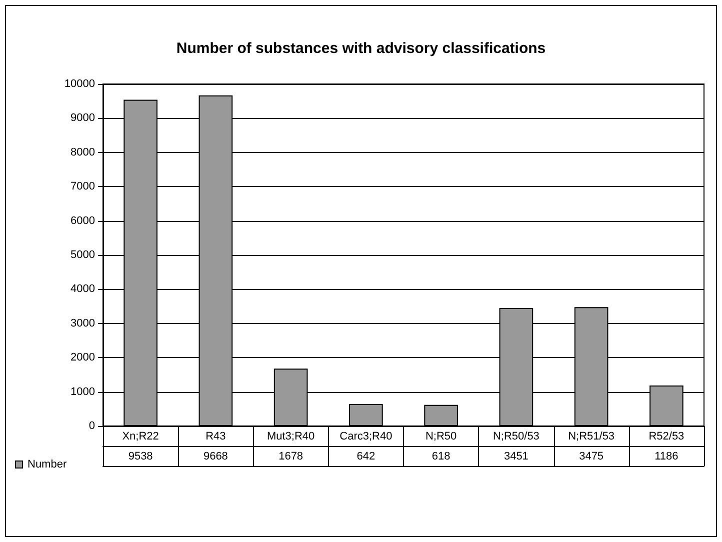 The height and width of the screenshot is (542, 722). What do you see at coordinates (291, 456) in the screenshot?
I see `data-label: 1678` at bounding box center [291, 456].